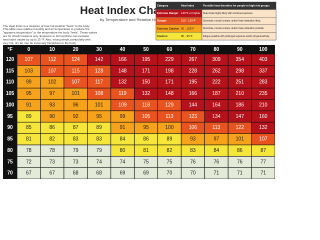  Describe the element at coordinates (216, 94) in the screenshot. I see `cell-value: 187` at that location.